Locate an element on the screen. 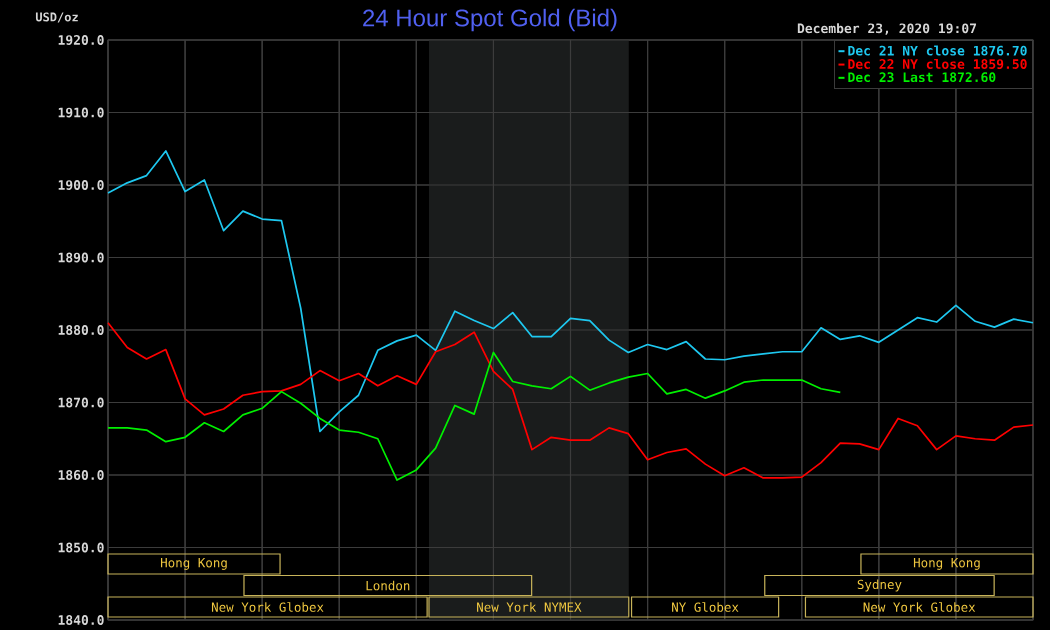  y-tick-label: 1850.0 is located at coordinates (81, 547).